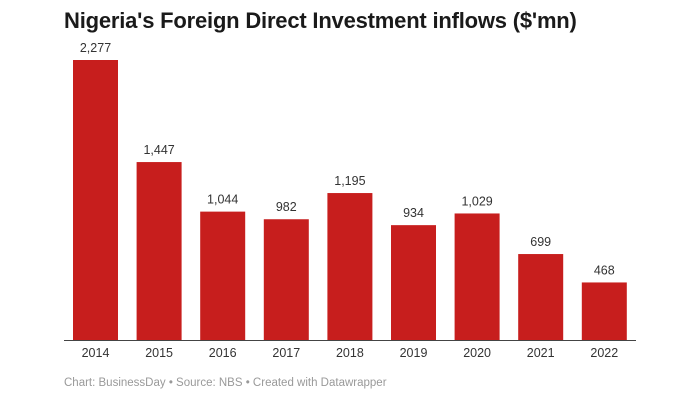 The image size is (700, 400). What do you see at coordinates (95, 48) in the screenshot?
I see `value-label-2014: 2,277` at bounding box center [95, 48].